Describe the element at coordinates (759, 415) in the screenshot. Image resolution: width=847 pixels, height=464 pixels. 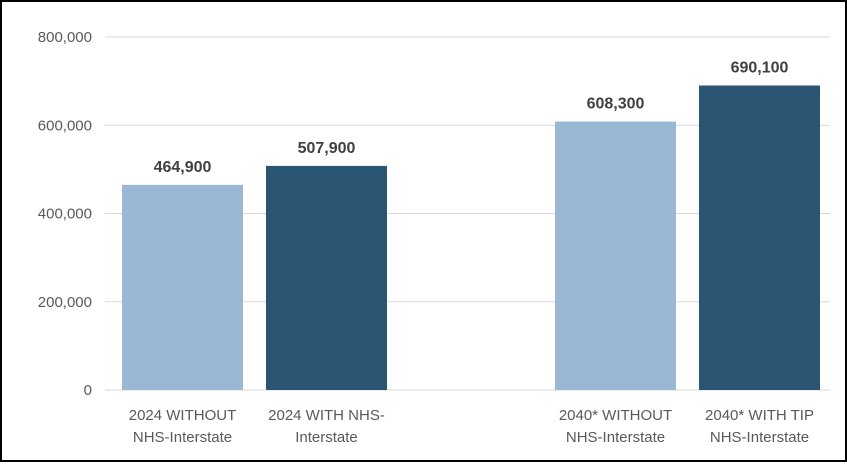
I see `category-label: 2040* WITH TIP` at that location.